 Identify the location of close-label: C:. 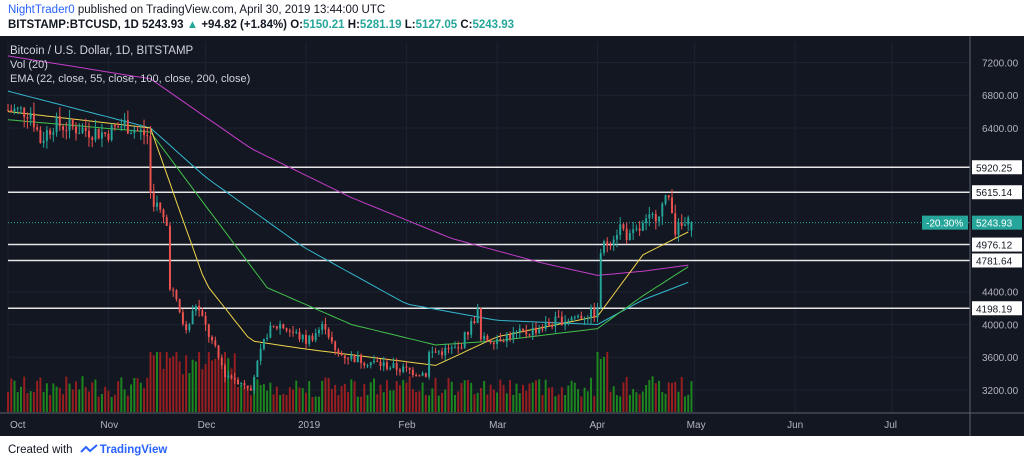
(466, 25).